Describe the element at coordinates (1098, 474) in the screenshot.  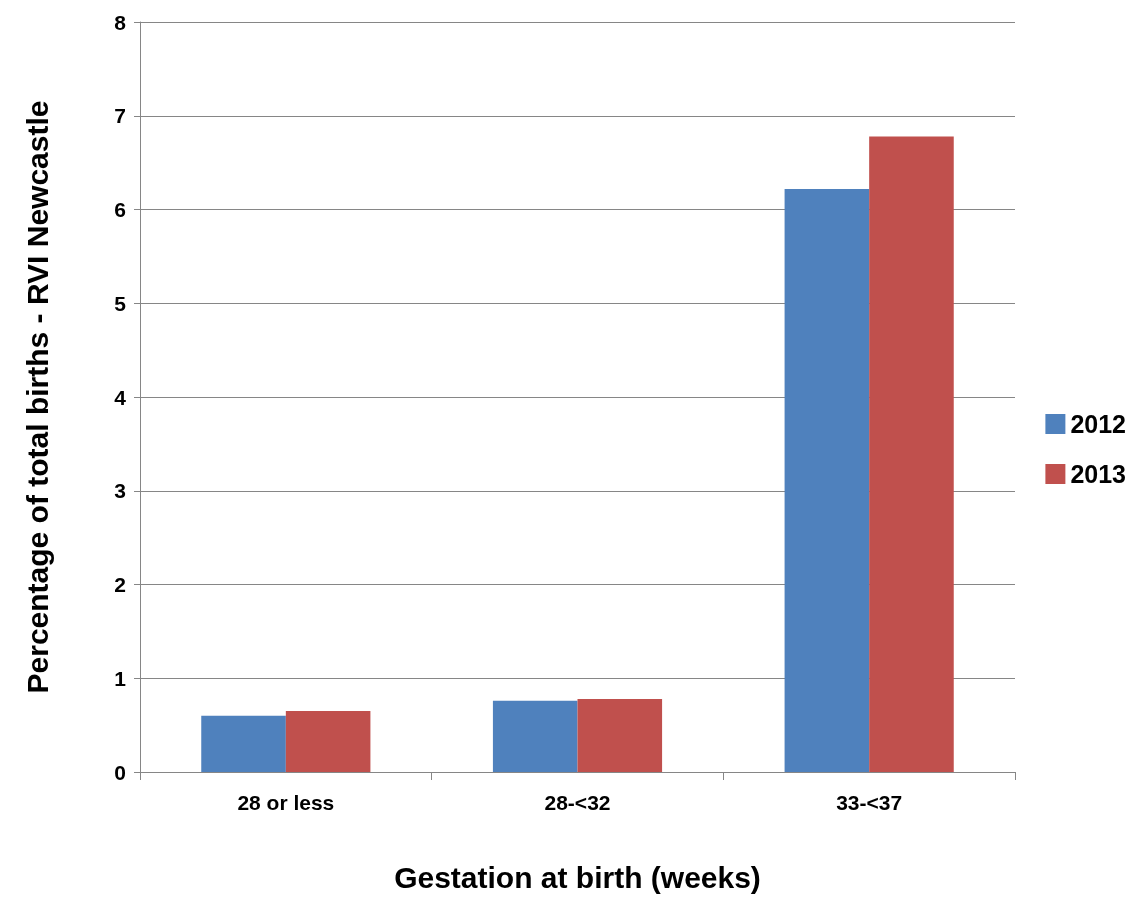
I see `legend-label: 2013` at that location.